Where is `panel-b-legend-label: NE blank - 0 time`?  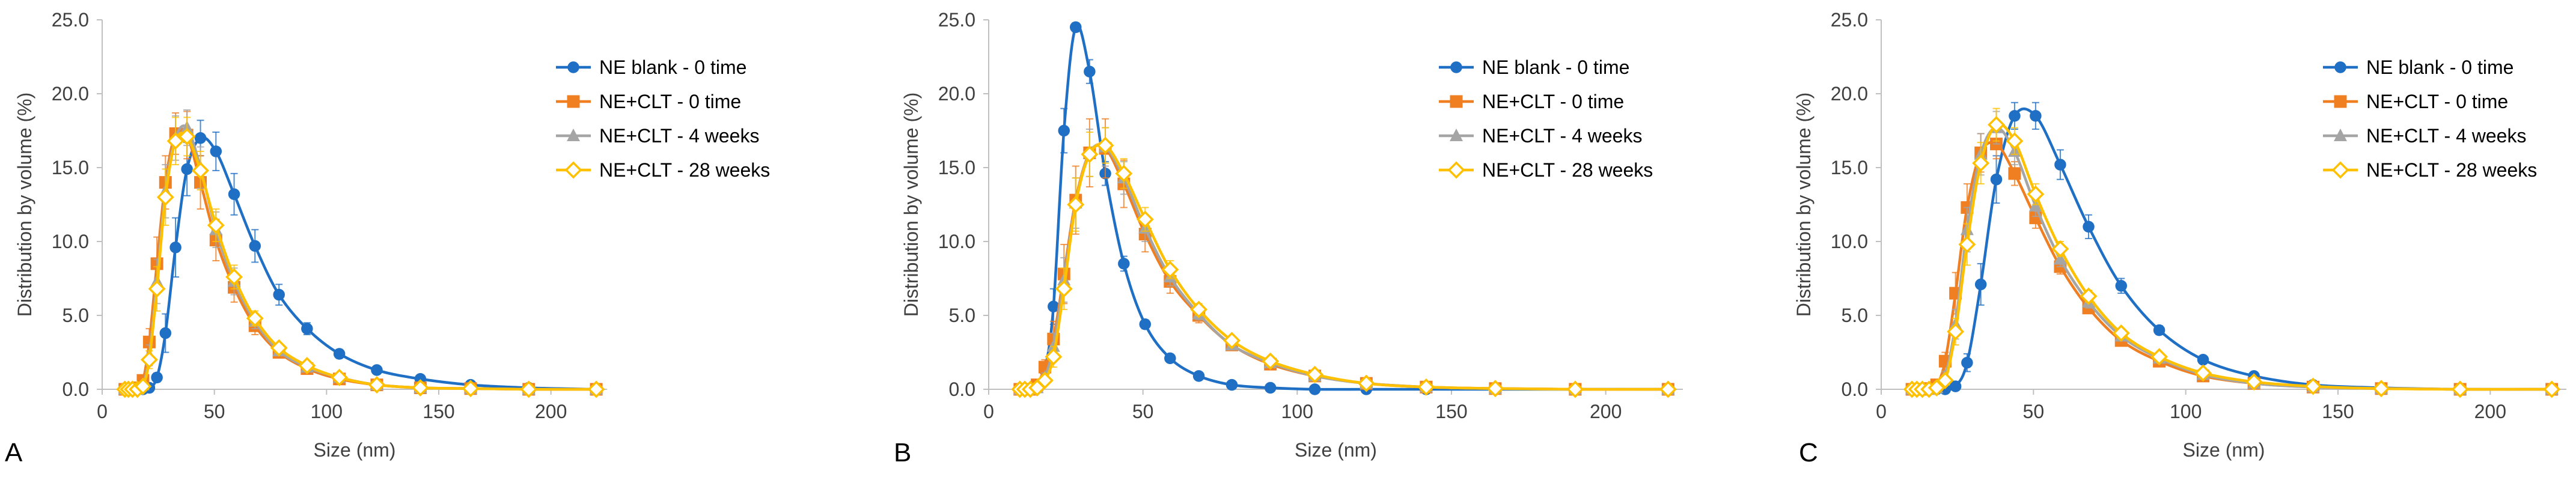 panel-b-legend-label: NE blank - 0 time is located at coordinates (1555, 67).